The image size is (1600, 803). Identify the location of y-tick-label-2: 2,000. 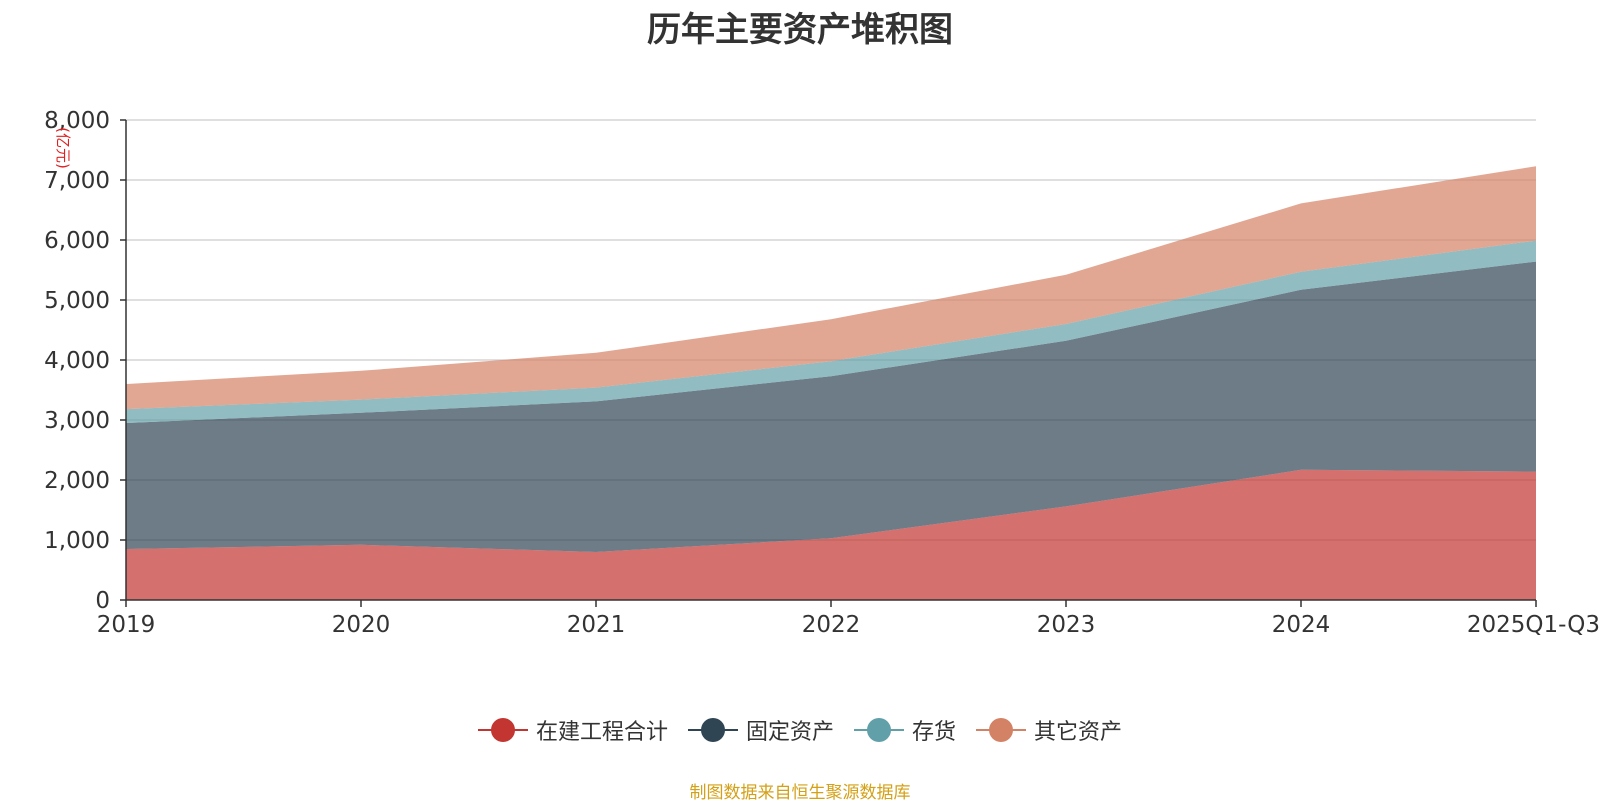
(77, 481).